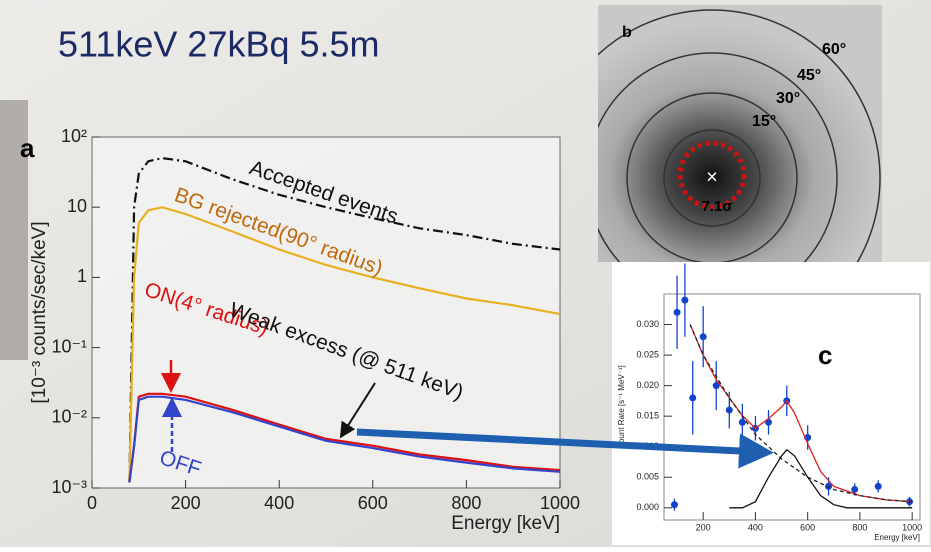 The image size is (931, 552). Describe the element at coordinates (74, 136) in the screenshot. I see `y-tick-label: 10²` at that location.